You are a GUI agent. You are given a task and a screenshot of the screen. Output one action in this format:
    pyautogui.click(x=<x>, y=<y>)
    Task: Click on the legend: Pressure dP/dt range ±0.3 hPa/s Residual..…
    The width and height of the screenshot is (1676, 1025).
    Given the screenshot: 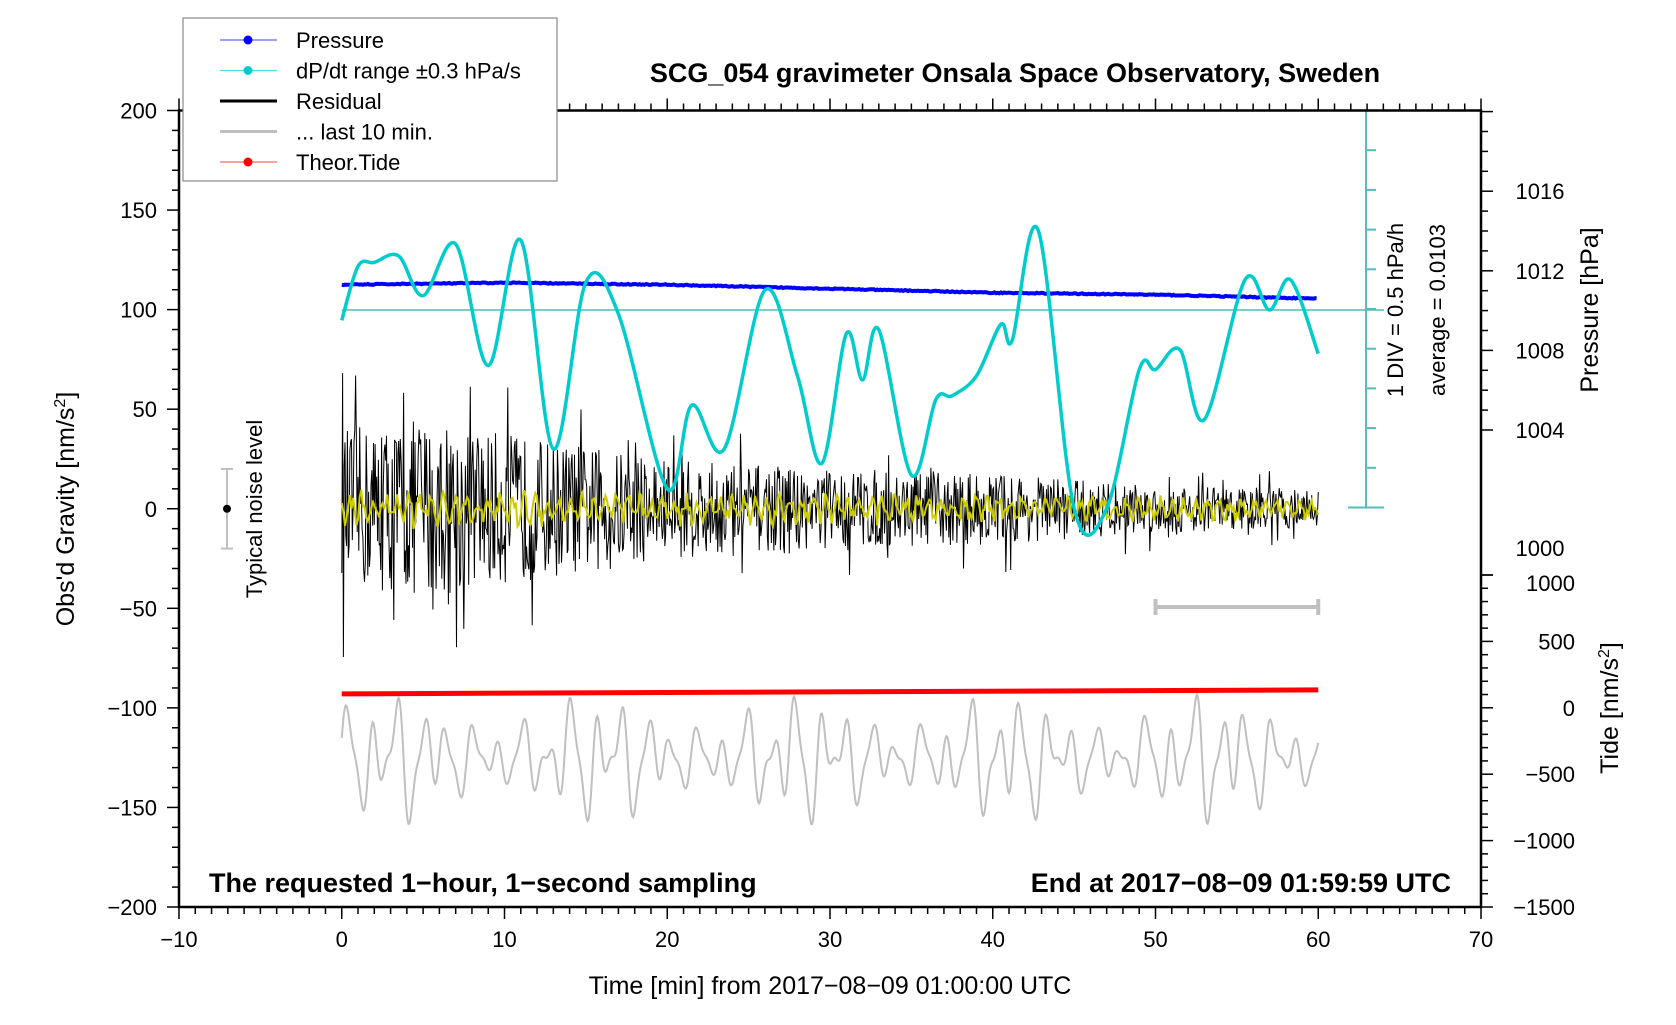 What is the action you would take?
    pyautogui.click(x=370, y=99)
    